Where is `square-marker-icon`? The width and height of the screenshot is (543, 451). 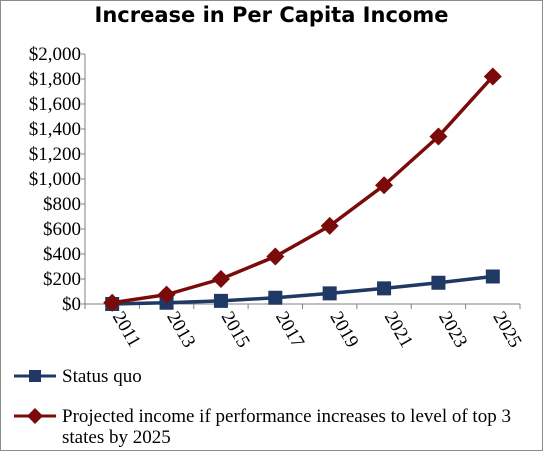 square-marker-icon is located at coordinates (35, 376).